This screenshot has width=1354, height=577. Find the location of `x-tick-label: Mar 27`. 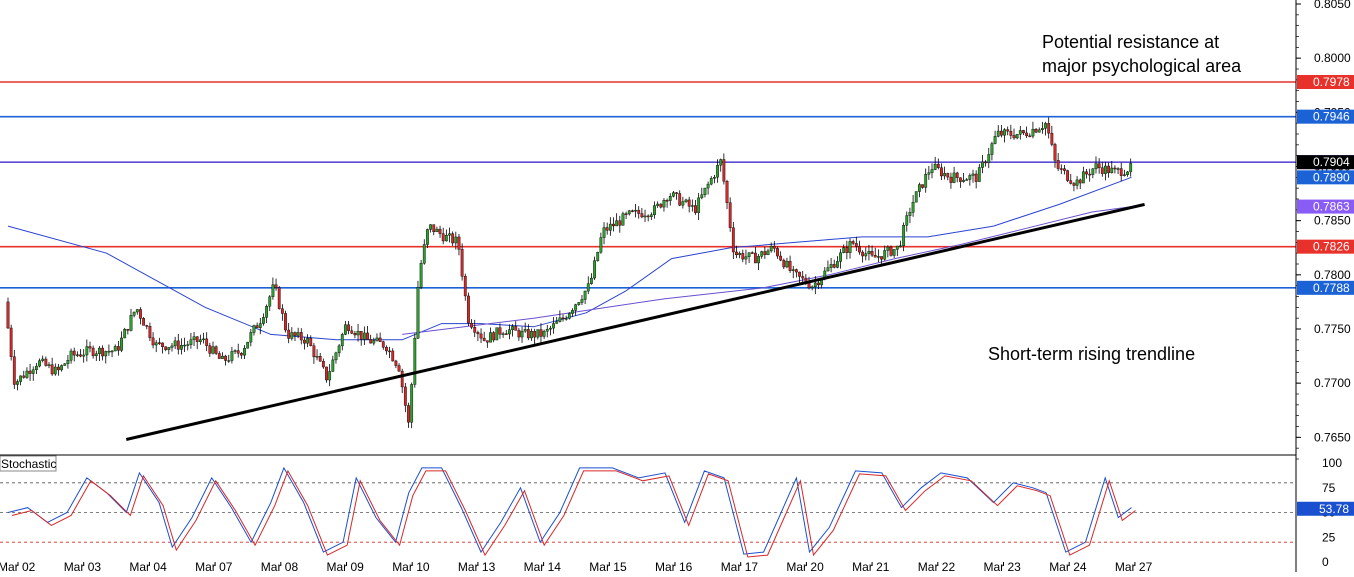

x-tick-label: Mar 27 is located at coordinates (1134, 566).